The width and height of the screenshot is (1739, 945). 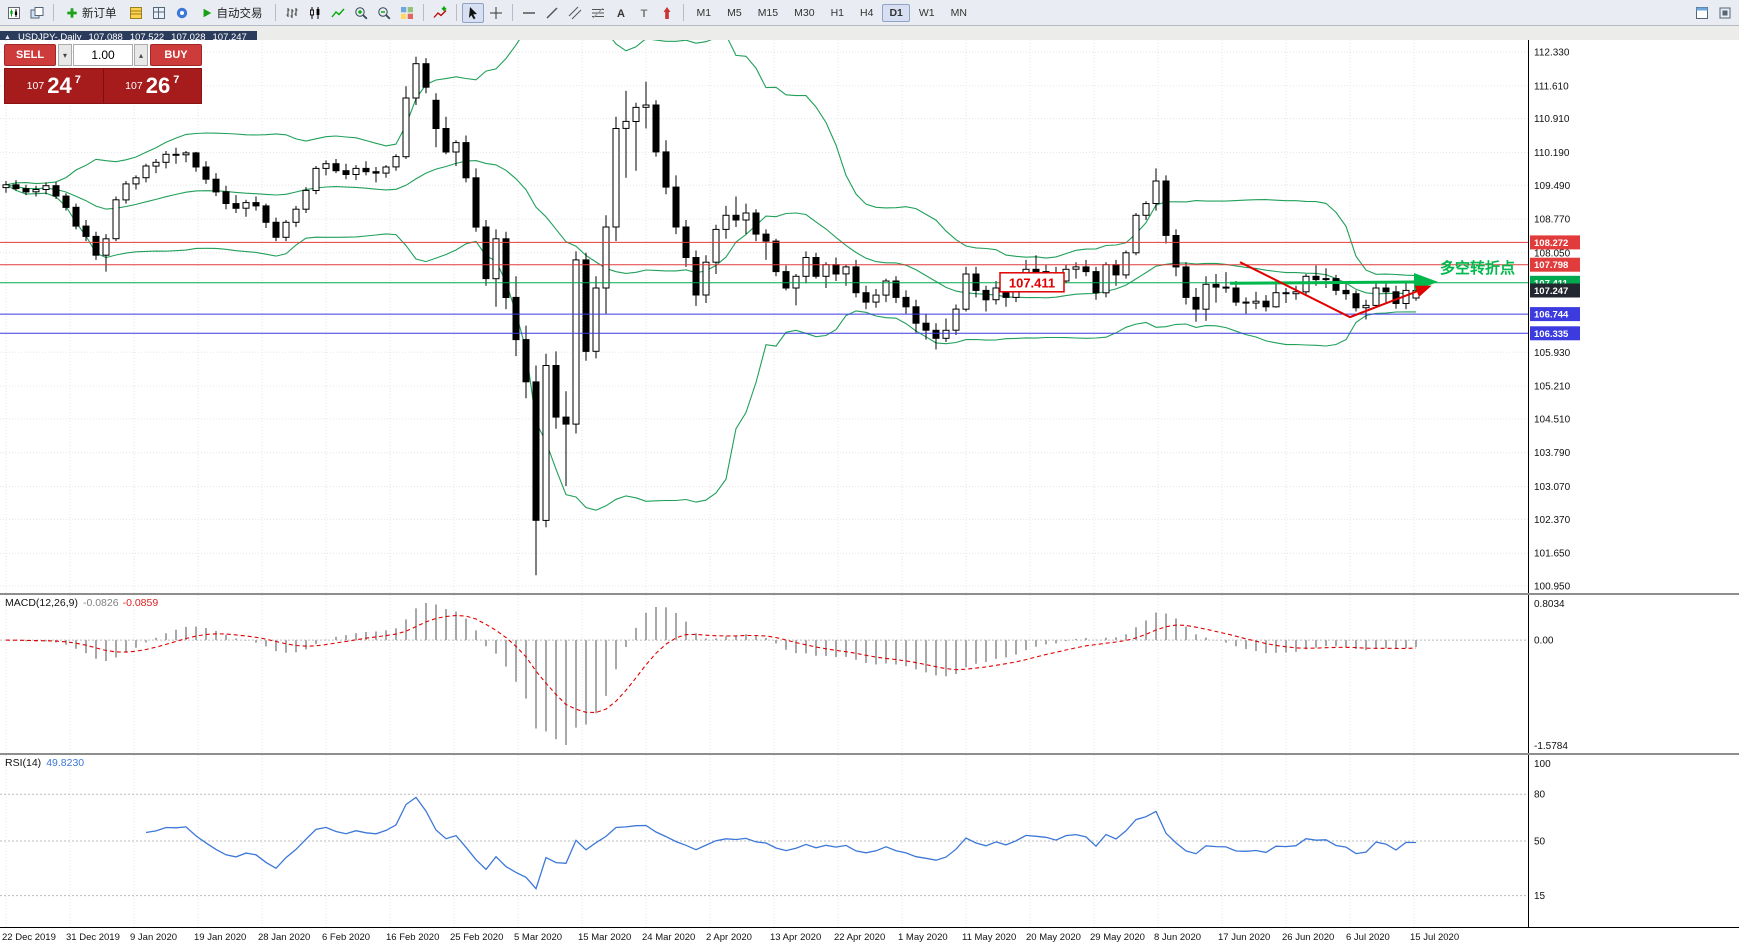 What do you see at coordinates (795, 937) in the screenshot?
I see `svg-text: 13 Apr 2020` at bounding box center [795, 937].